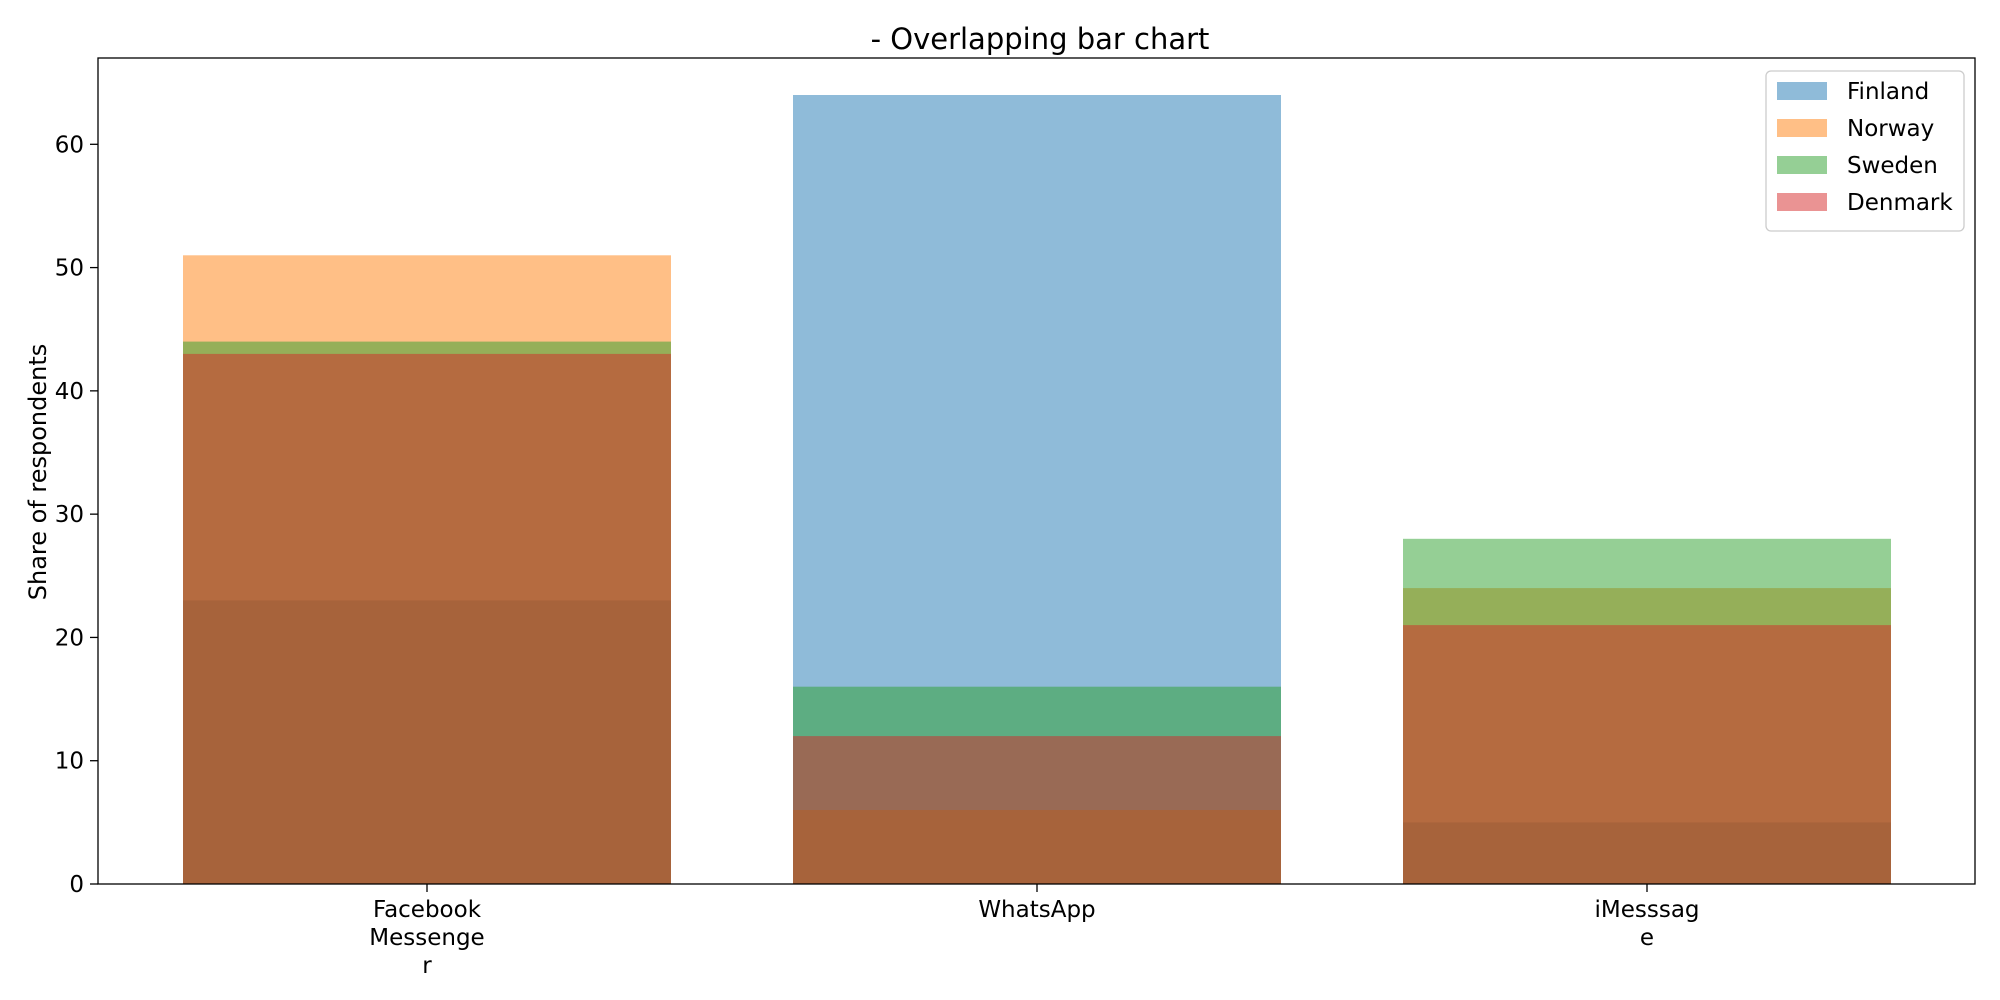 The image size is (2000, 1000). Describe the element at coordinates (1647, 754) in the screenshot. I see `bar-denmark-imesssage` at that location.